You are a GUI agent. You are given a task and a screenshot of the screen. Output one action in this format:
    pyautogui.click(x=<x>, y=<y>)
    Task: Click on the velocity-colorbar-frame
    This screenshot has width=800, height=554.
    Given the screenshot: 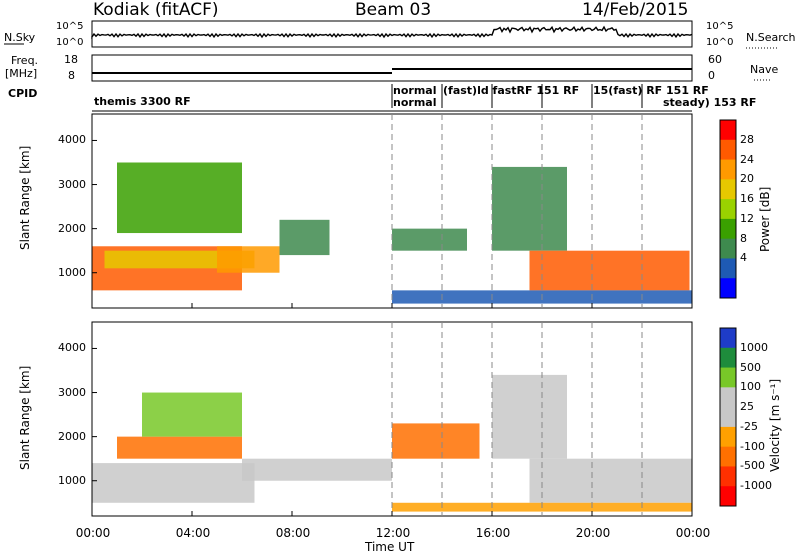 What is the action you would take?
    pyautogui.click(x=728, y=417)
    